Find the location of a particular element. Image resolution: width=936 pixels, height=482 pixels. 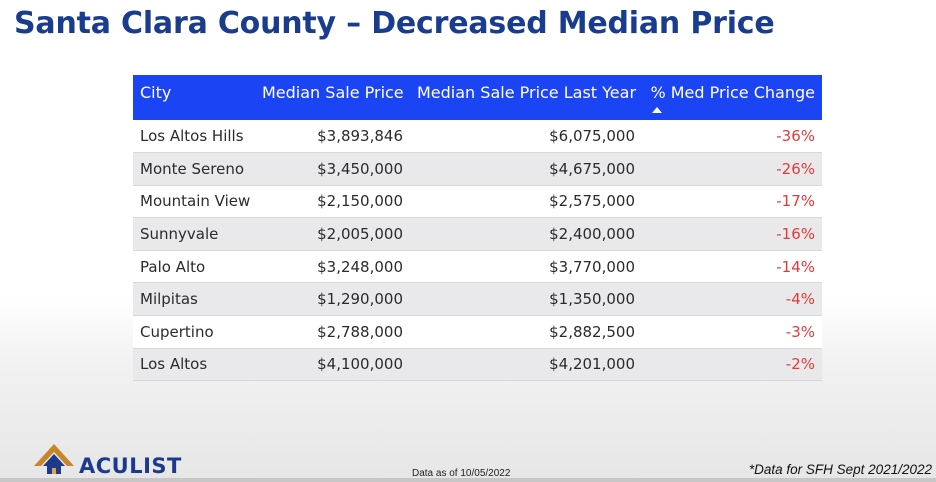

last-year-price-cell: $3,770,000 is located at coordinates (526, 267).